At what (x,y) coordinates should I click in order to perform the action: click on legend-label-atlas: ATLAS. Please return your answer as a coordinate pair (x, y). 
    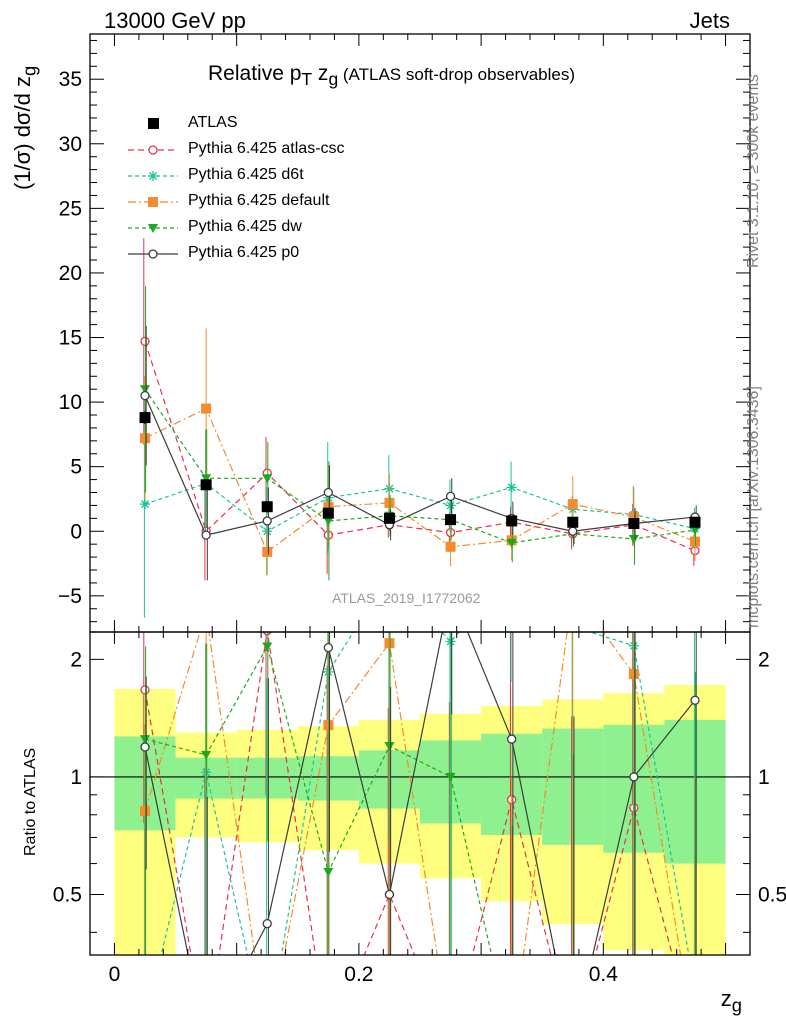
    Looking at the image, I should click on (213, 122).